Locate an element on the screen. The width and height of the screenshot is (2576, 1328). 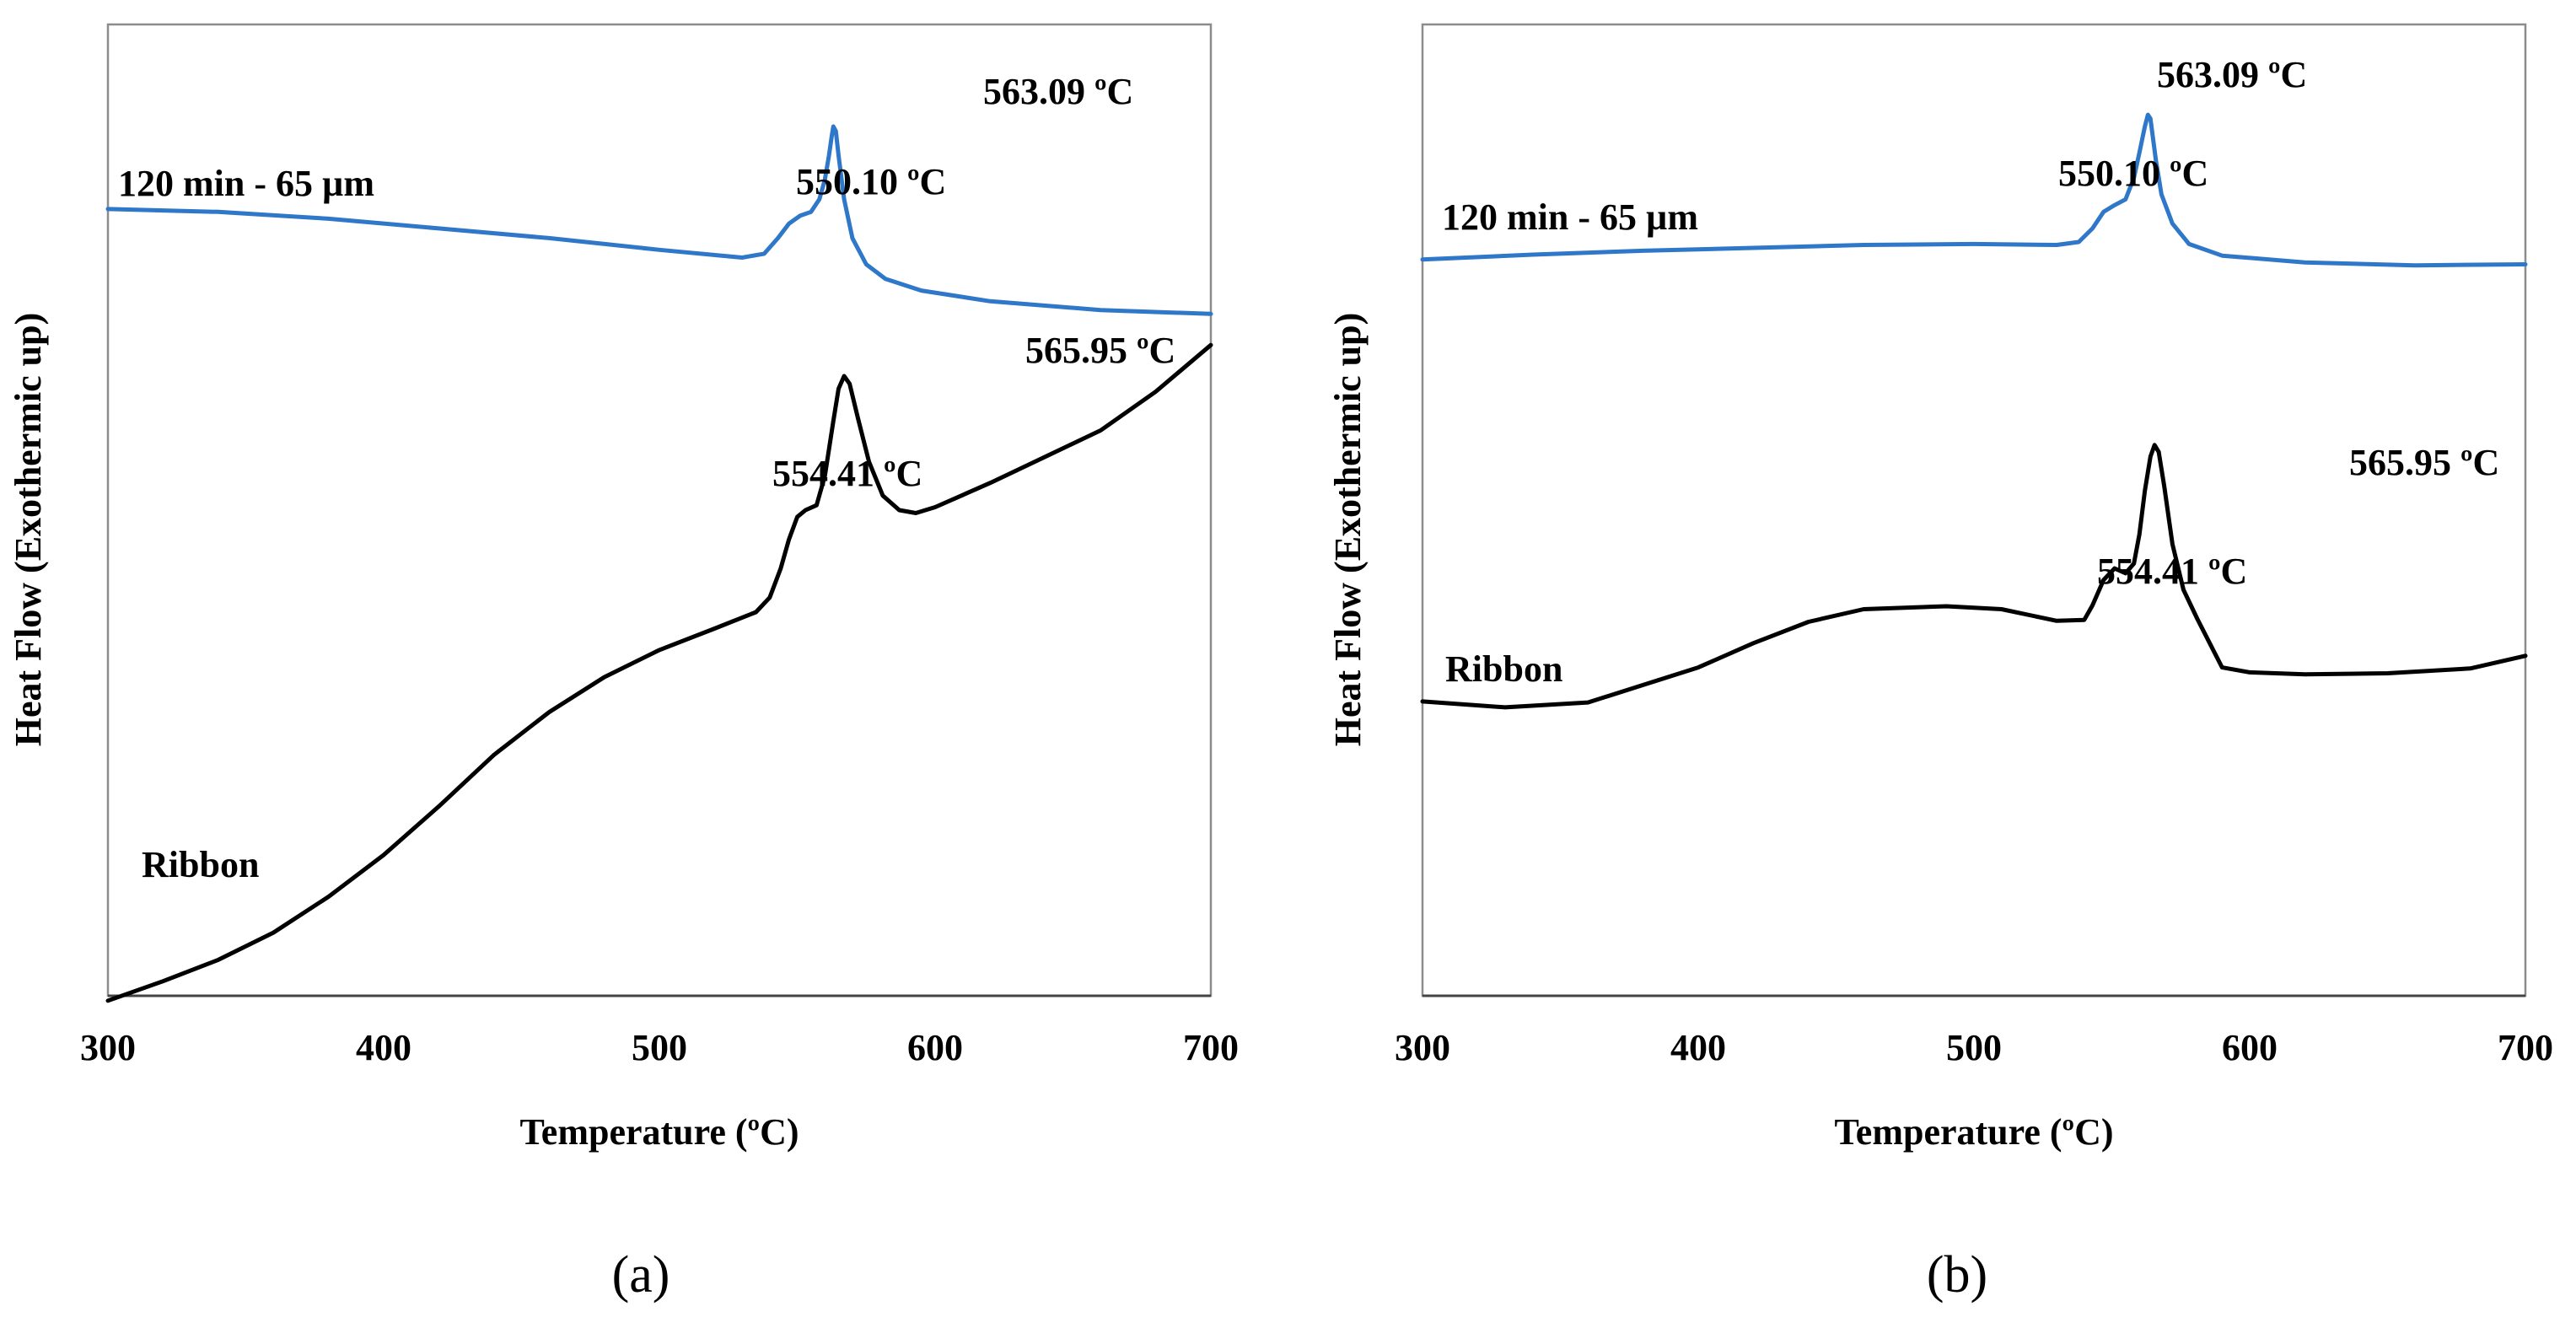
panel-caption: (b) is located at coordinates (1957, 1275).